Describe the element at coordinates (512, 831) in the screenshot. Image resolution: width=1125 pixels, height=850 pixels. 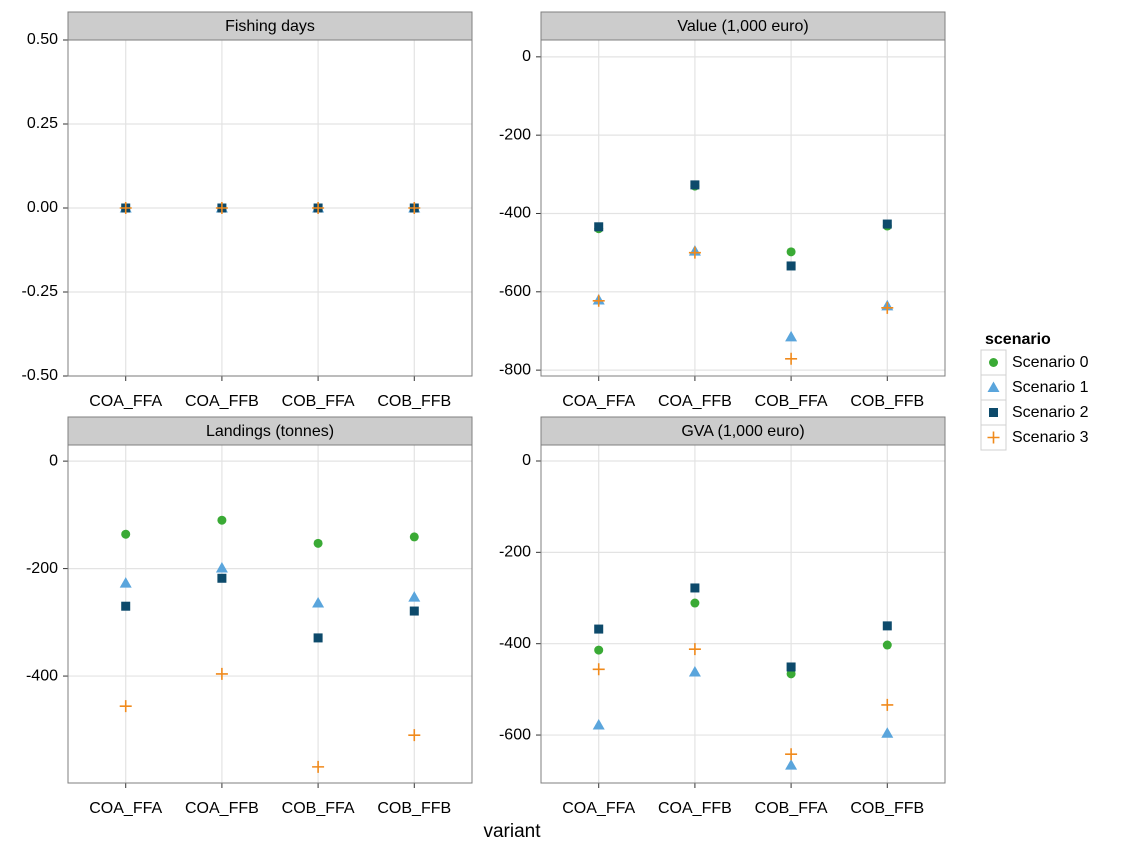
I see `x-axis-label: variant` at that location.